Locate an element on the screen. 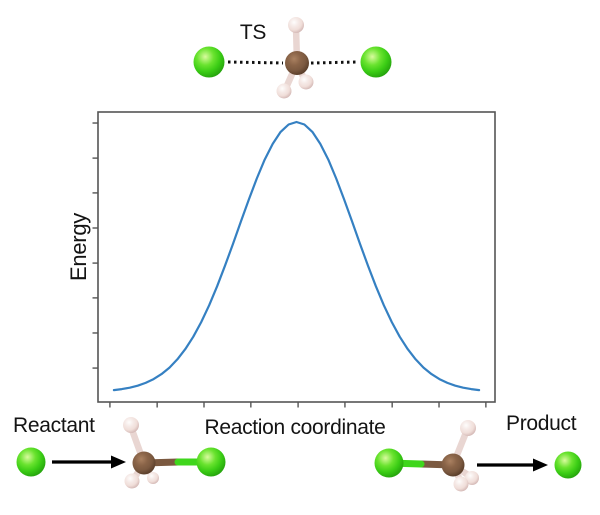 This screenshot has width=600, height=515. product-label: Product is located at coordinates (541, 423).